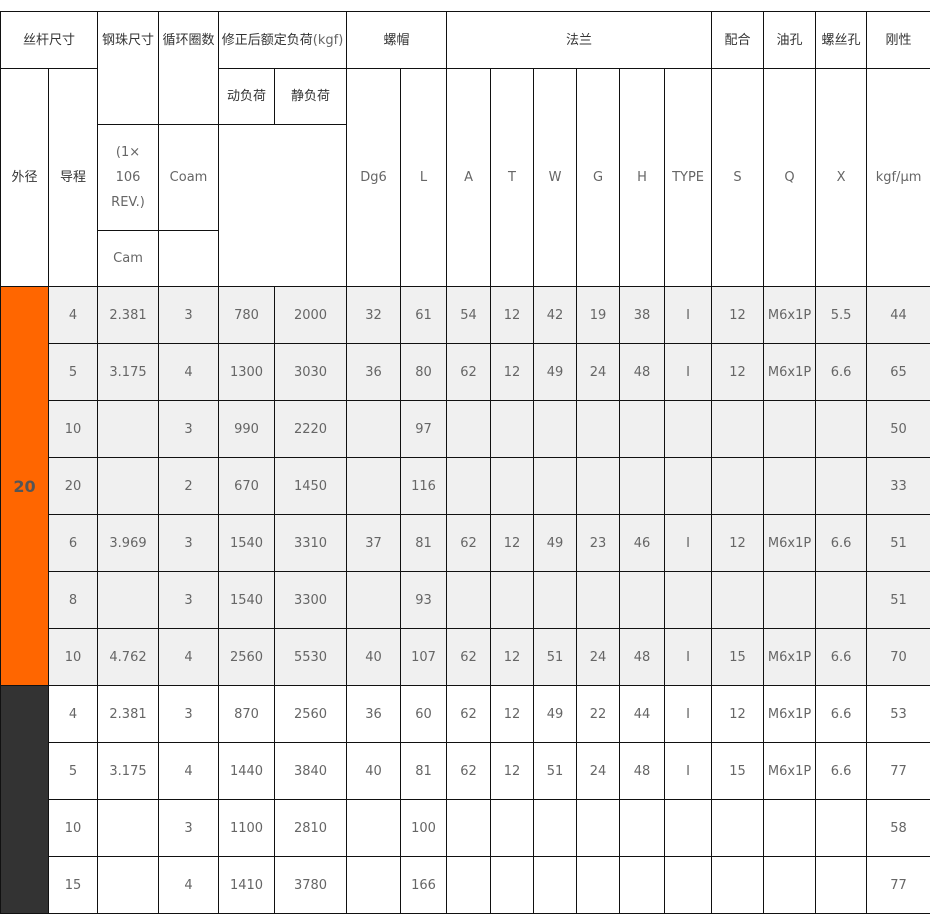 The height and width of the screenshot is (917, 930). Describe the element at coordinates (688, 828) in the screenshot. I see `type-cell` at that location.